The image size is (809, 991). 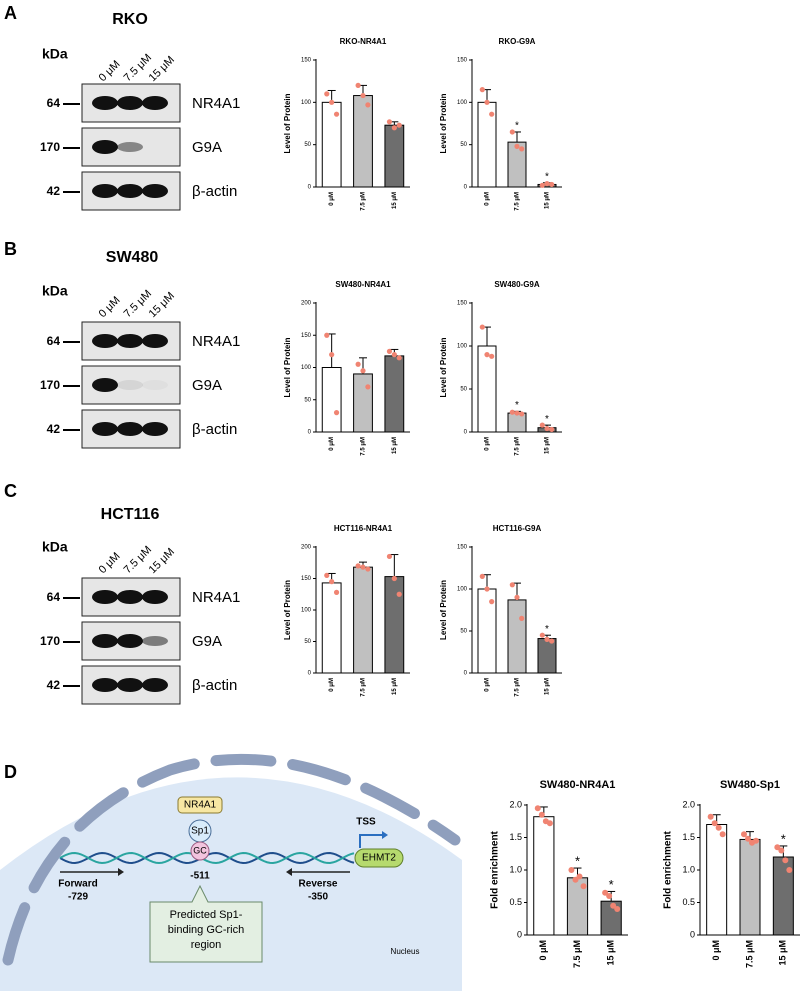 I want to click on chart-title: RKO-G9A, so click(x=517, y=41).